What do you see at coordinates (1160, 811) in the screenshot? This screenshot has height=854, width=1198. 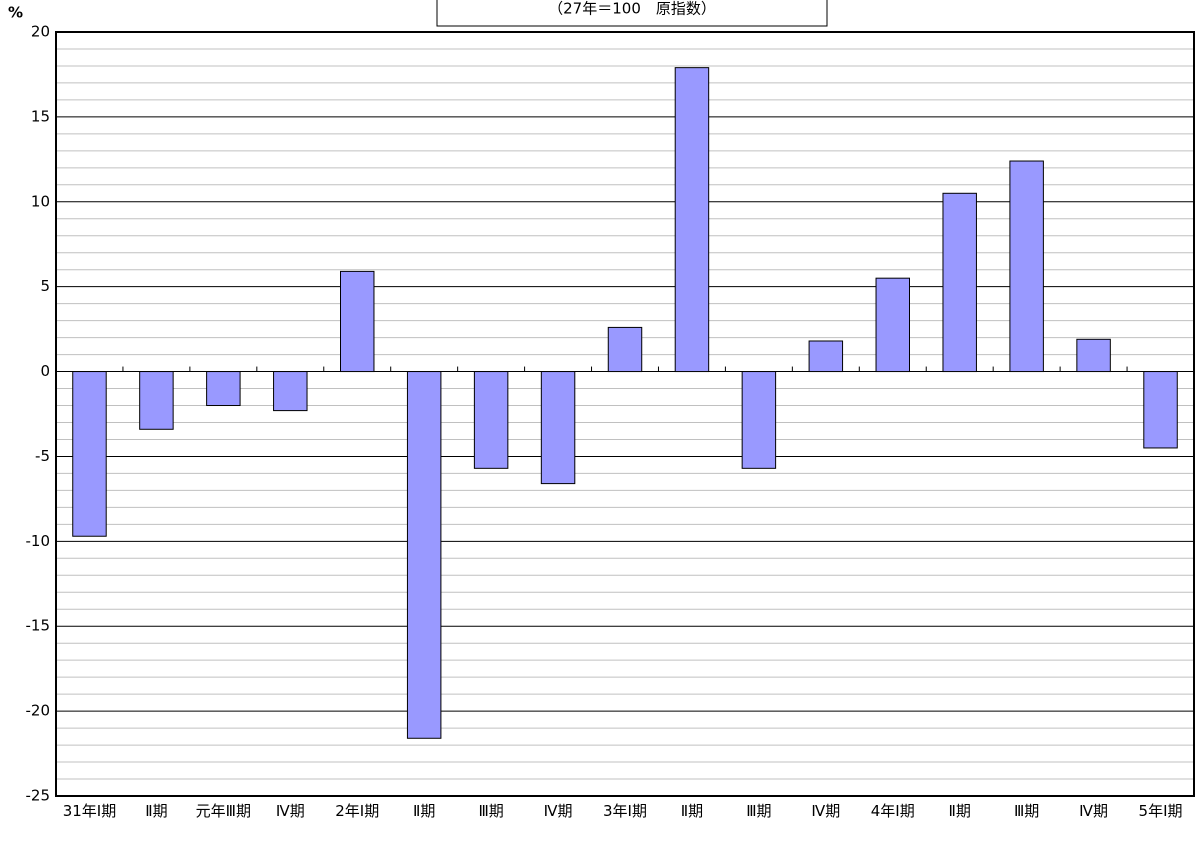 I see `x-tick-label: 5年Ⅰ期` at bounding box center [1160, 811].